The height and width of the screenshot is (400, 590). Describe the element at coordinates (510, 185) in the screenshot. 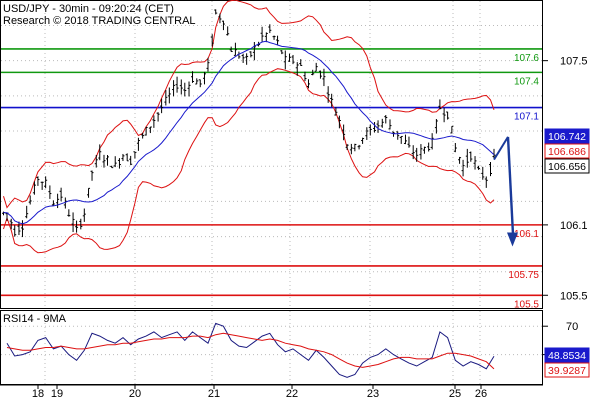

I see `forecast-path-down` at that location.